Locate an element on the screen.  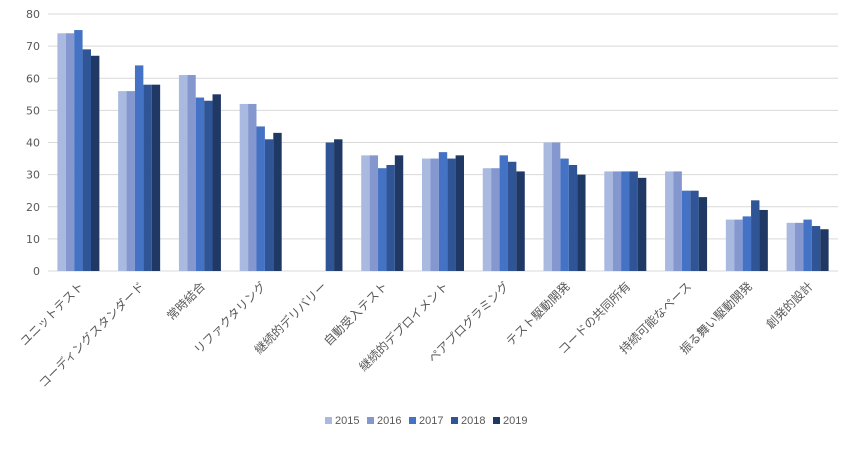
legend-item-2017: 2017 is located at coordinates (426, 421).